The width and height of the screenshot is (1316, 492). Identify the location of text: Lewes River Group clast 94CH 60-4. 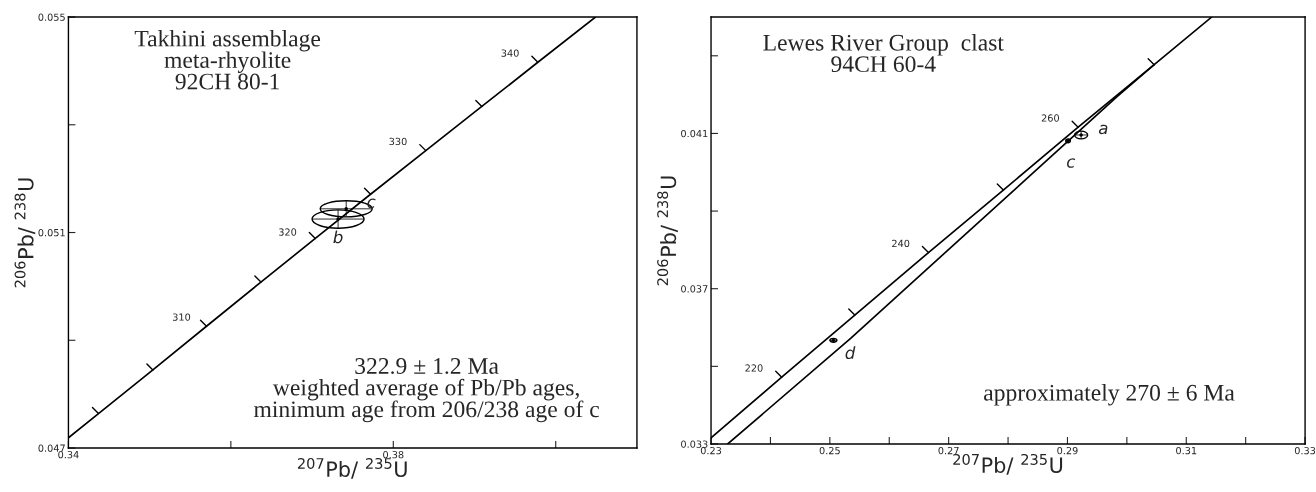
(883, 53).